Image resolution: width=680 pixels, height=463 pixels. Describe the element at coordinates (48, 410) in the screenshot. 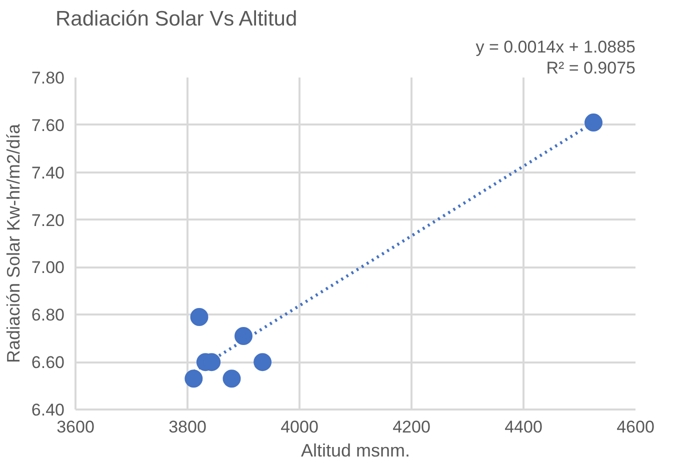

I see `y-tick-label: 6.40` at that location.